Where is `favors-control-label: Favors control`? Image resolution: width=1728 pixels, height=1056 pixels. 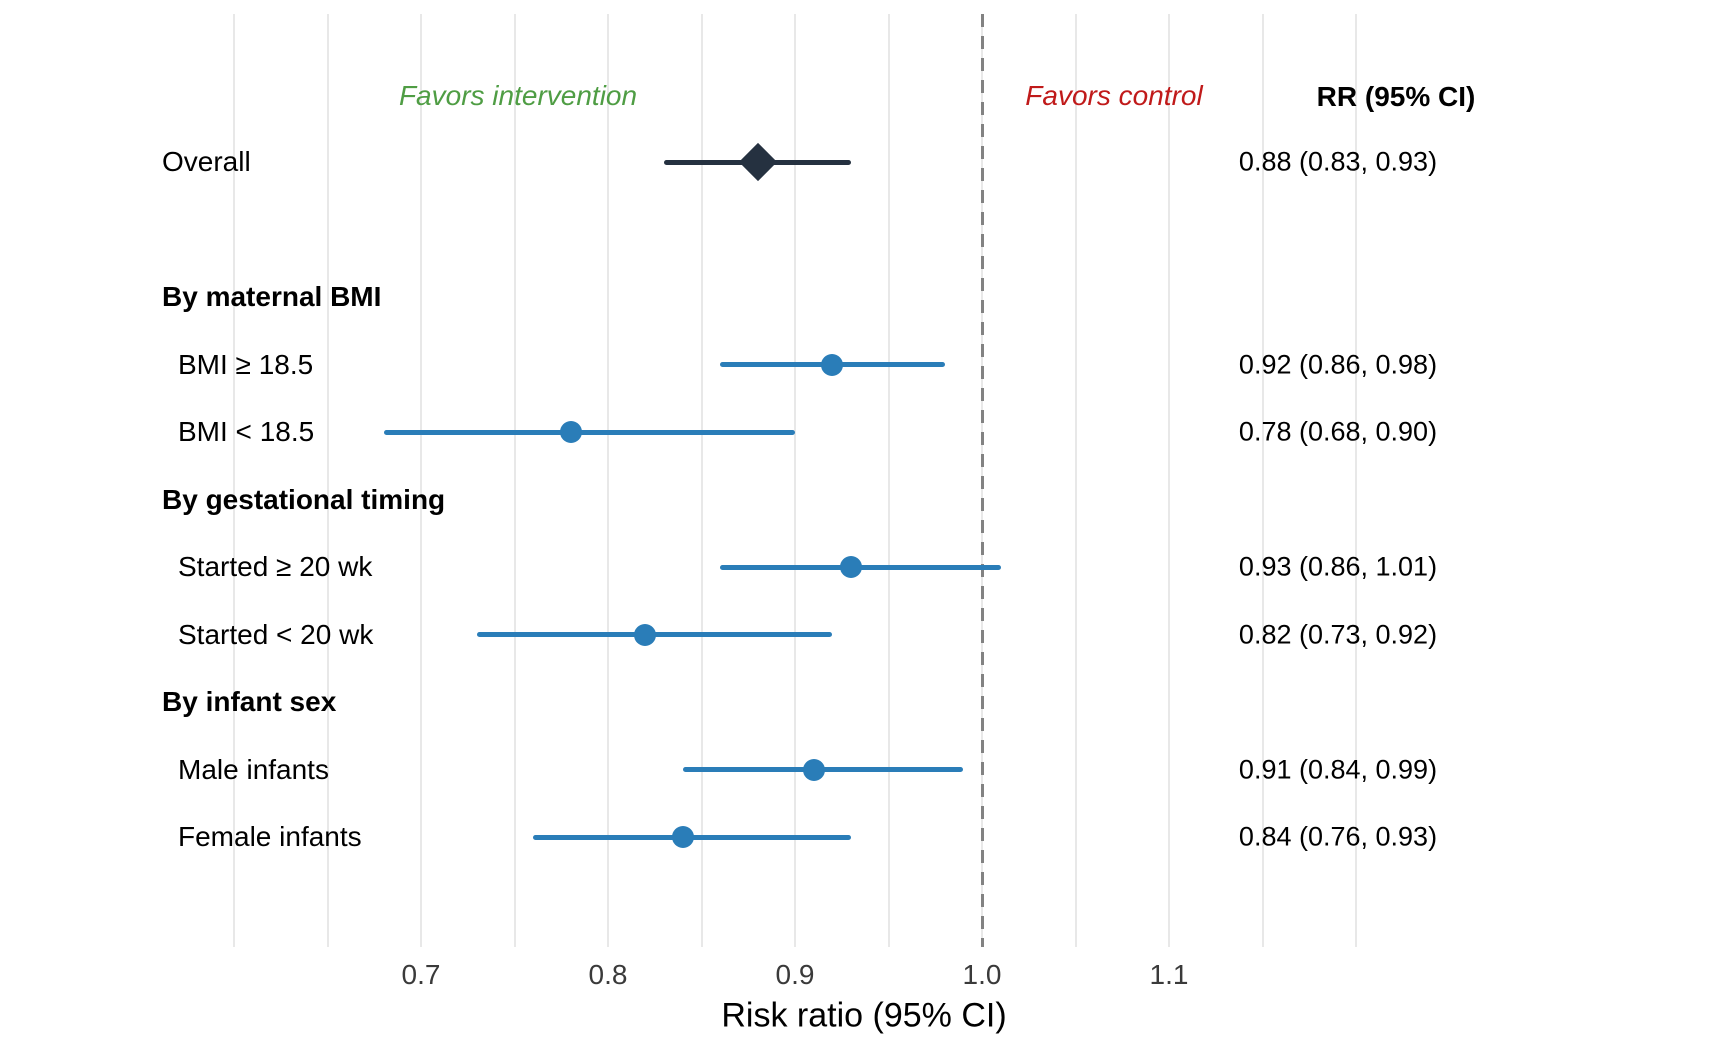 favors-control-label: Favors control is located at coordinates (1114, 95).